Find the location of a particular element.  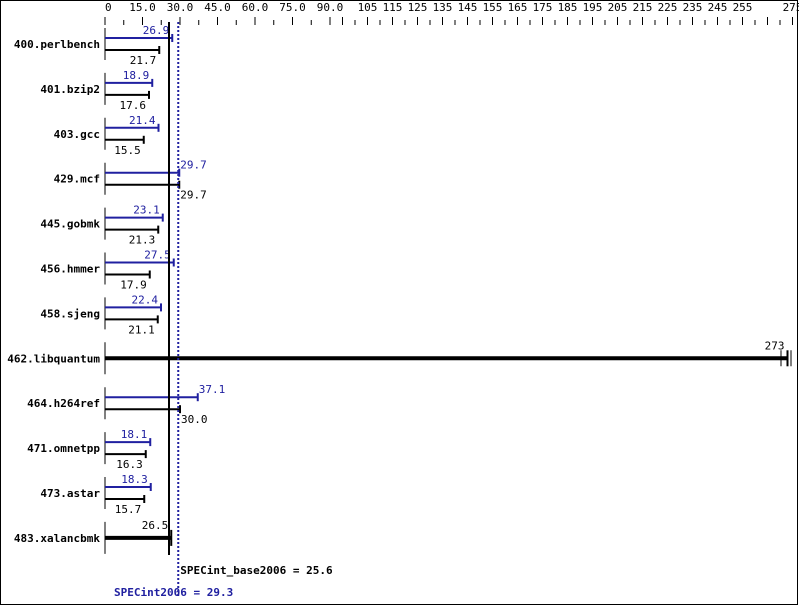

benchmark-label: 464.h264ref is located at coordinates (63, 403).